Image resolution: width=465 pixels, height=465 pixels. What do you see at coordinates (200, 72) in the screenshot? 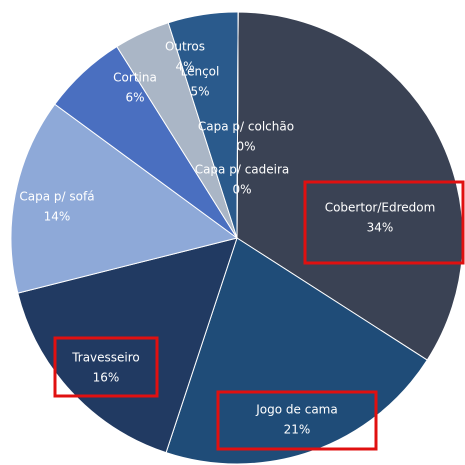
I see `slice-label: Lençol` at bounding box center [200, 72].